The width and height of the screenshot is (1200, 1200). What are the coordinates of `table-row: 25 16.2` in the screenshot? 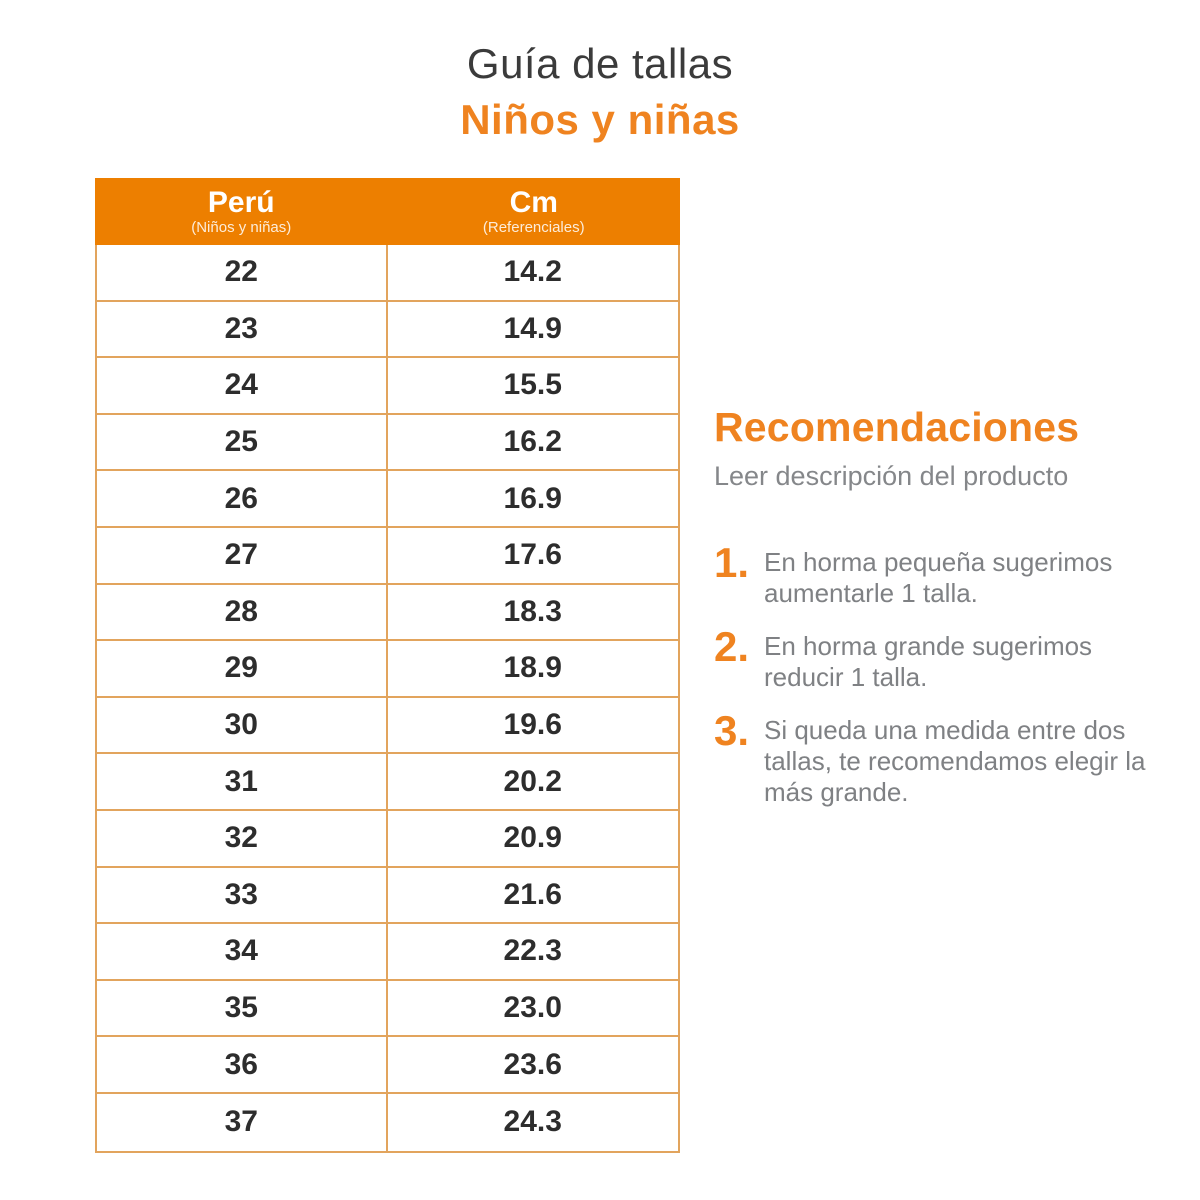 It's located at (387, 443).